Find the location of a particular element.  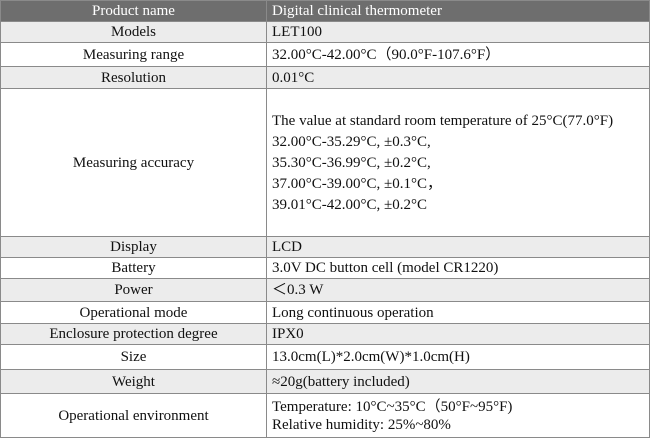

row-value: 3.0V DC button cell (model CR1220) is located at coordinates (458, 268).